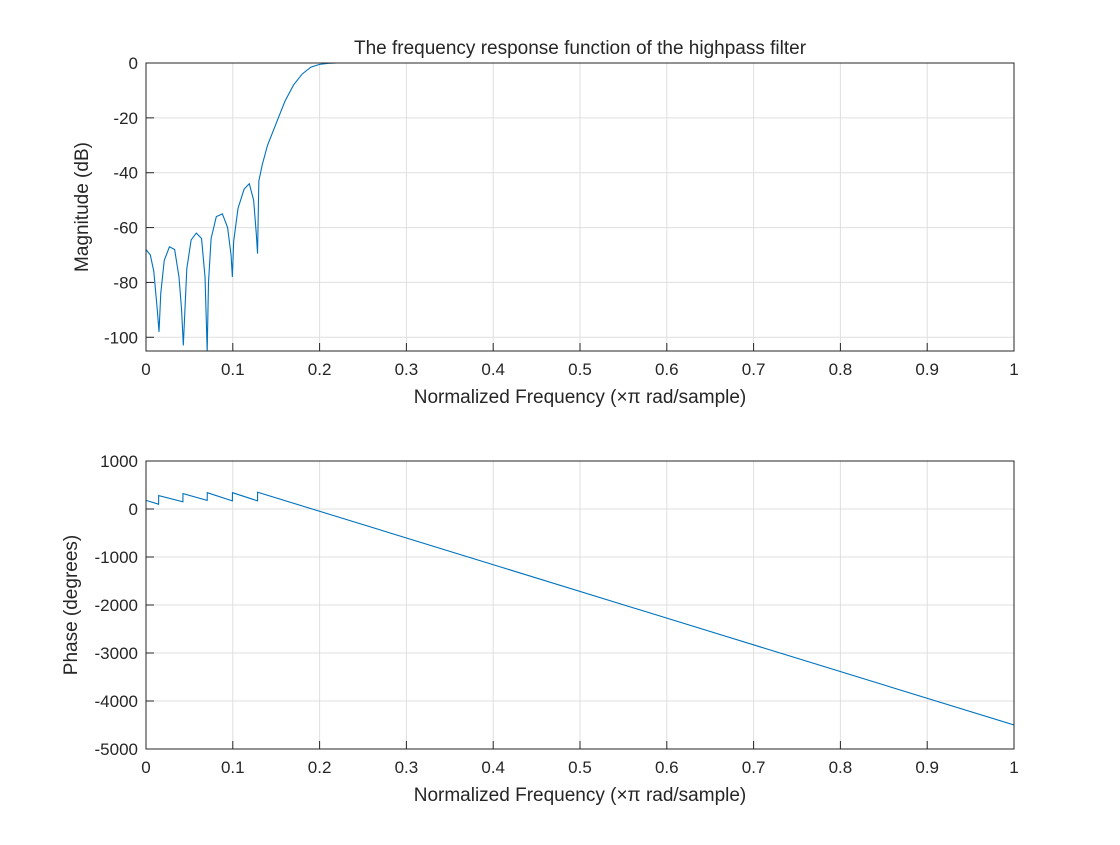  Describe the element at coordinates (125, 282) in the screenshot. I see `y-tick-label: -80` at that location.